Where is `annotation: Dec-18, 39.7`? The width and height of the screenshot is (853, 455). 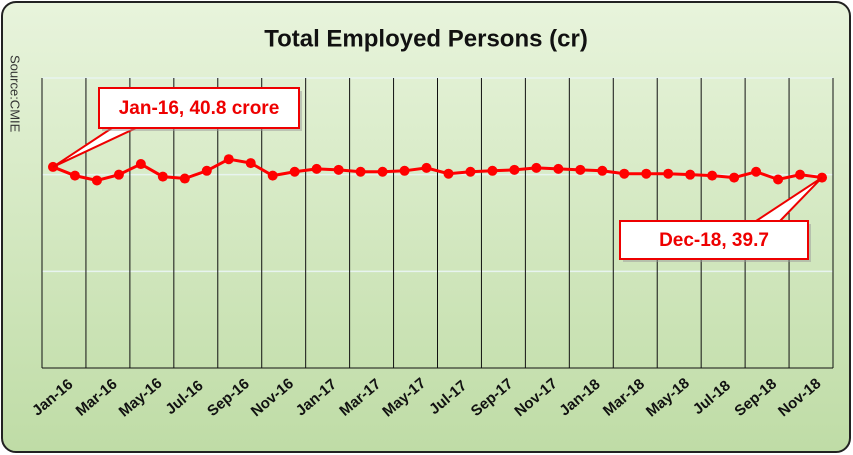
annotation: Dec-18, 39.7 is located at coordinates (714, 240).